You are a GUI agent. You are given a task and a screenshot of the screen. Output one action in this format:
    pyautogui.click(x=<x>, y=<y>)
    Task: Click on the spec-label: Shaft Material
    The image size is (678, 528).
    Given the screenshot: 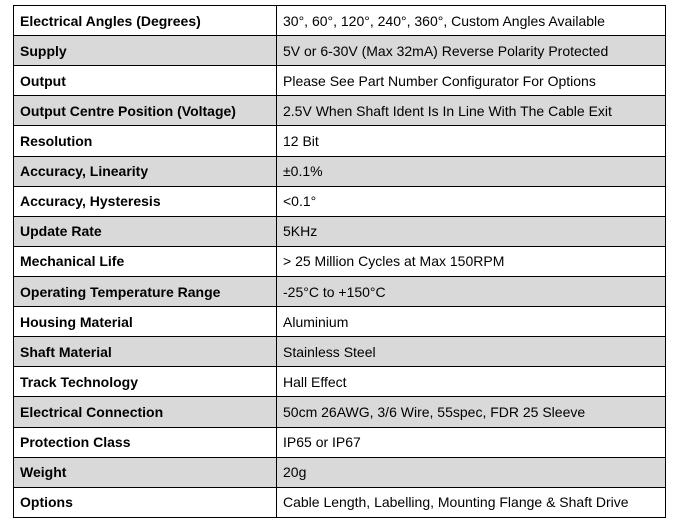 What is the action you would take?
    pyautogui.click(x=145, y=352)
    